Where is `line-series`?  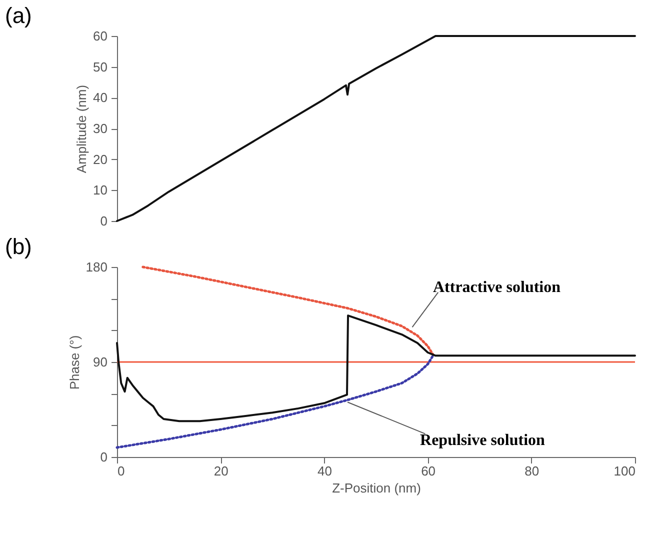 line-series is located at coordinates (288, 311).